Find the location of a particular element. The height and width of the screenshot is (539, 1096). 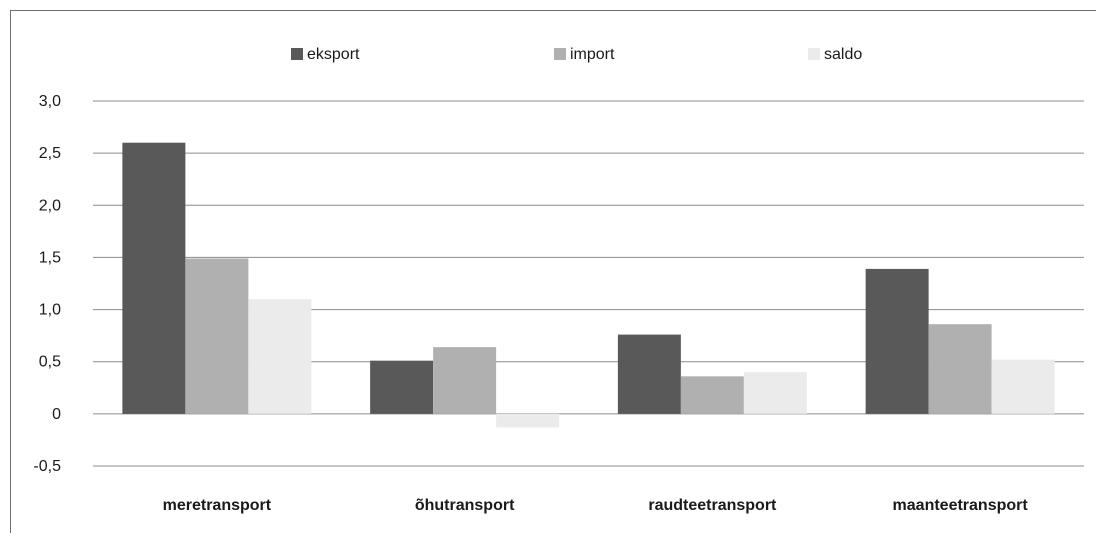

y-tick-label: 1,0 is located at coordinates (50, 310).